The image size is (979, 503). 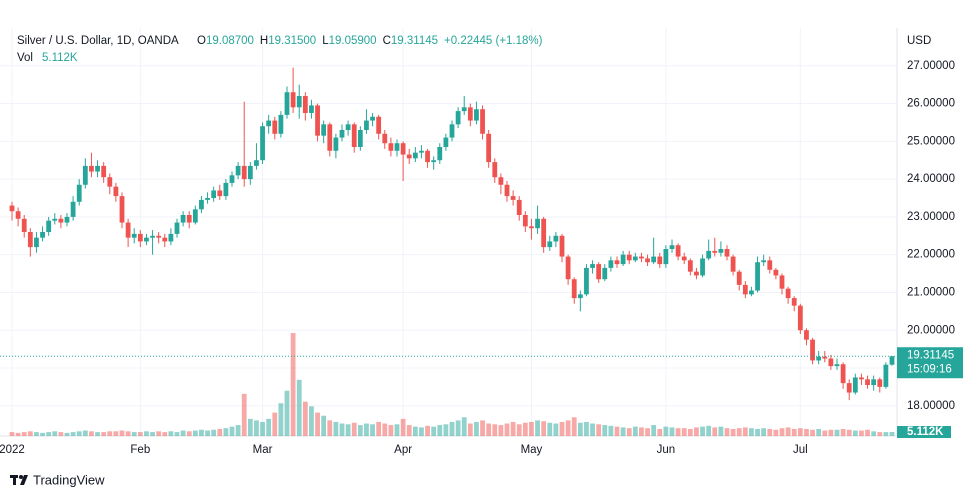 I want to click on y-tick-label: 23.00000, so click(x=931, y=217).